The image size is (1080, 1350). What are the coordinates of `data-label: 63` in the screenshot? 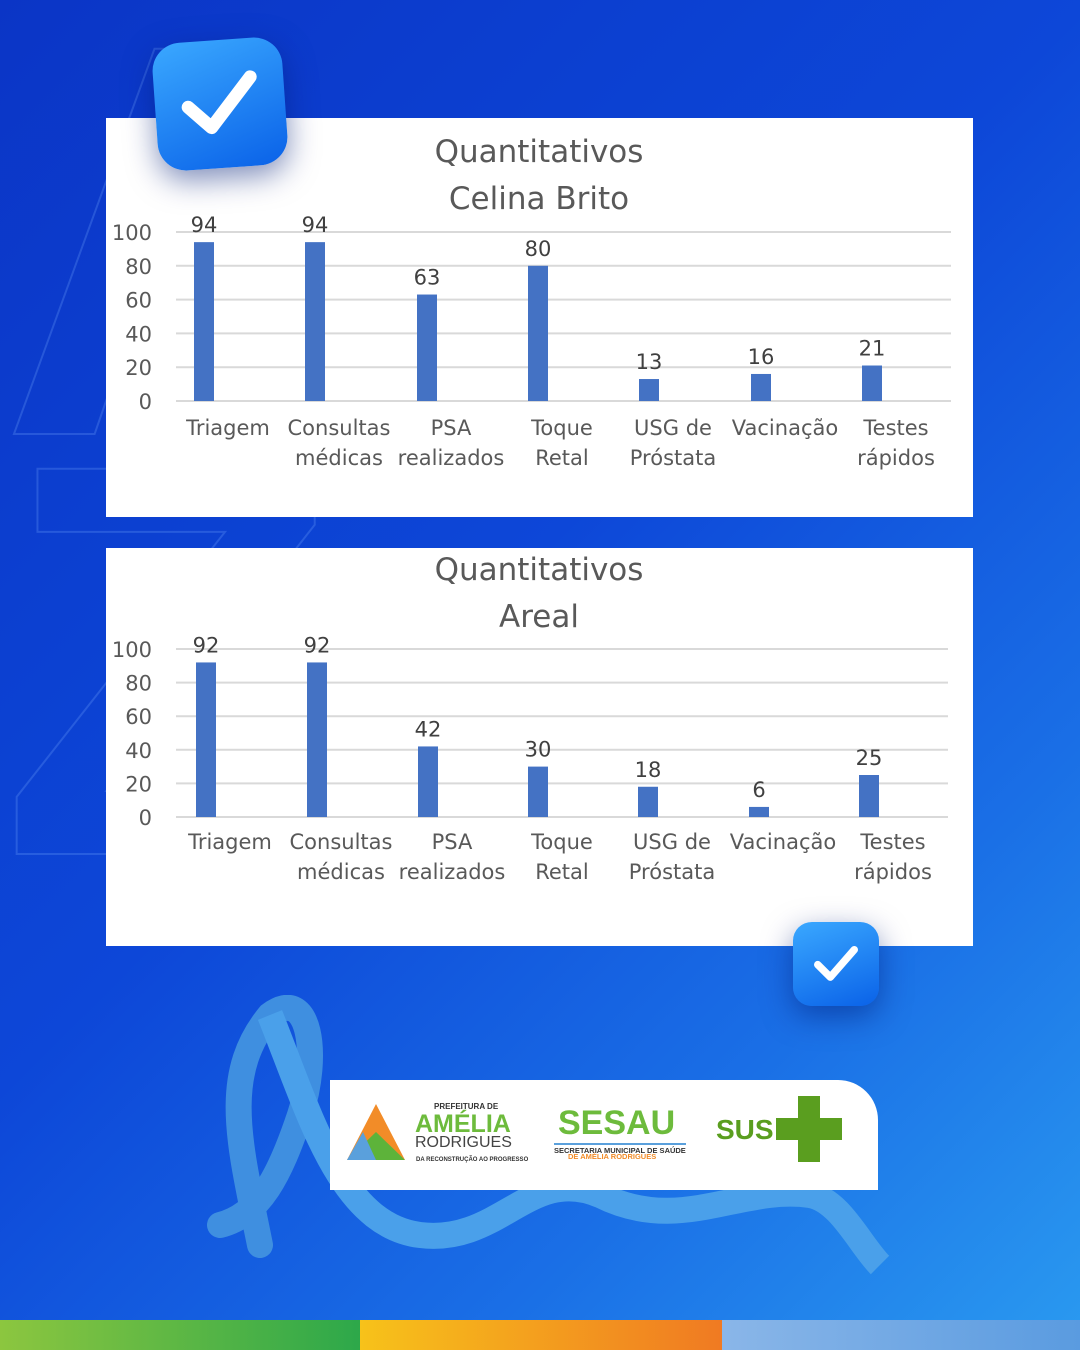 It's located at (427, 278).